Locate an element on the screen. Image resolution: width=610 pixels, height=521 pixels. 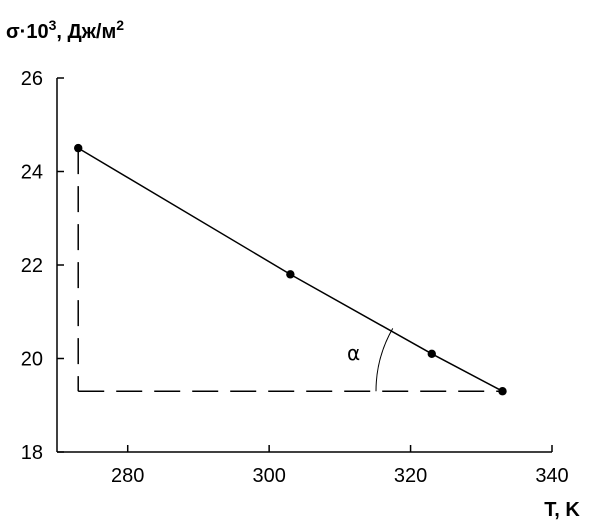
y-tick-label: 26 is located at coordinates (32, 79).